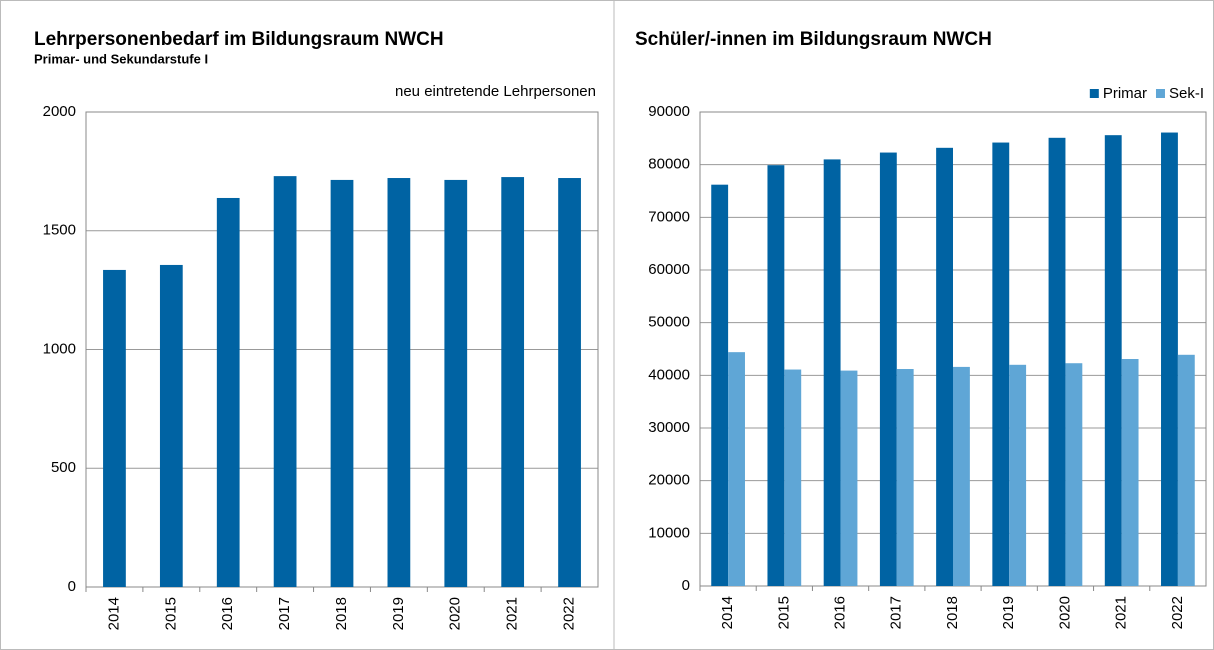 The image size is (1214, 650). What do you see at coordinates (669, 374) in the screenshot?
I see `y-tick-label: 40000` at bounding box center [669, 374].